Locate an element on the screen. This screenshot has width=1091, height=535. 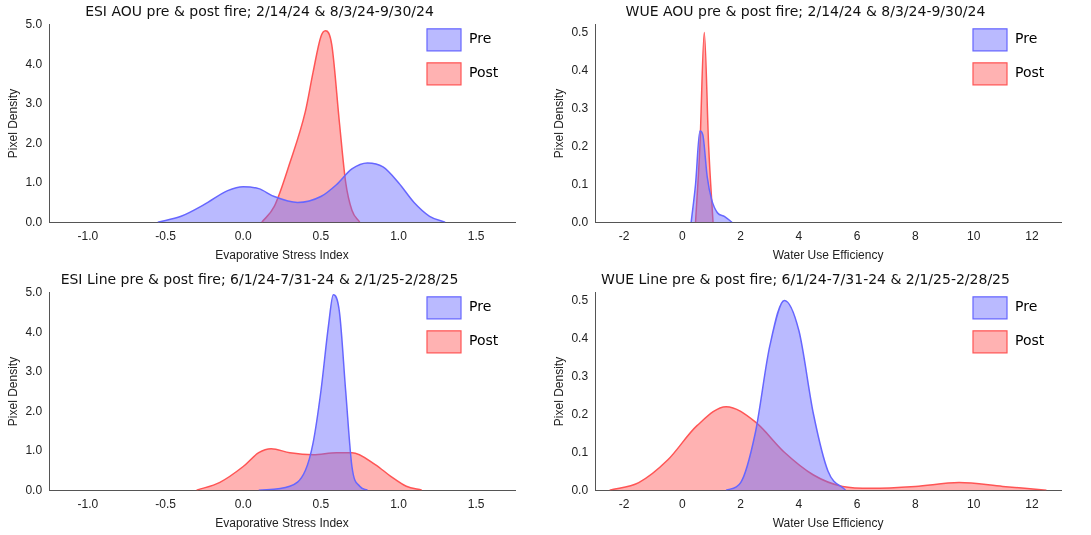
chart-title: WUE AOU pre & post fire; 2/14/24 & 8/3/24-9/30/24 is located at coordinates (805, 11).